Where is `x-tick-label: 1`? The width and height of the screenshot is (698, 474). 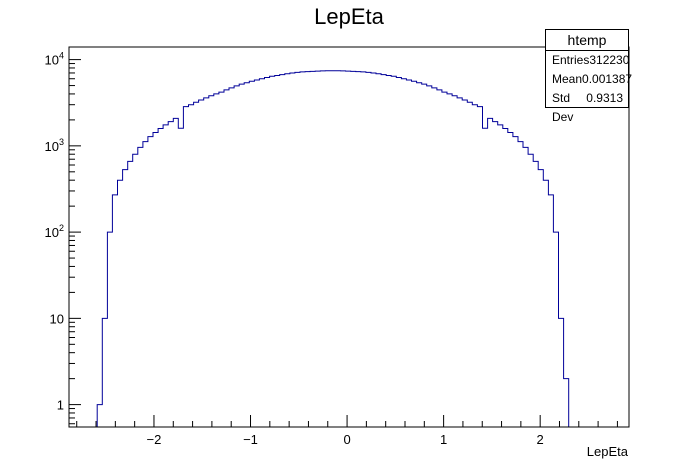
x-tick-label: 1 is located at coordinates (443, 439).